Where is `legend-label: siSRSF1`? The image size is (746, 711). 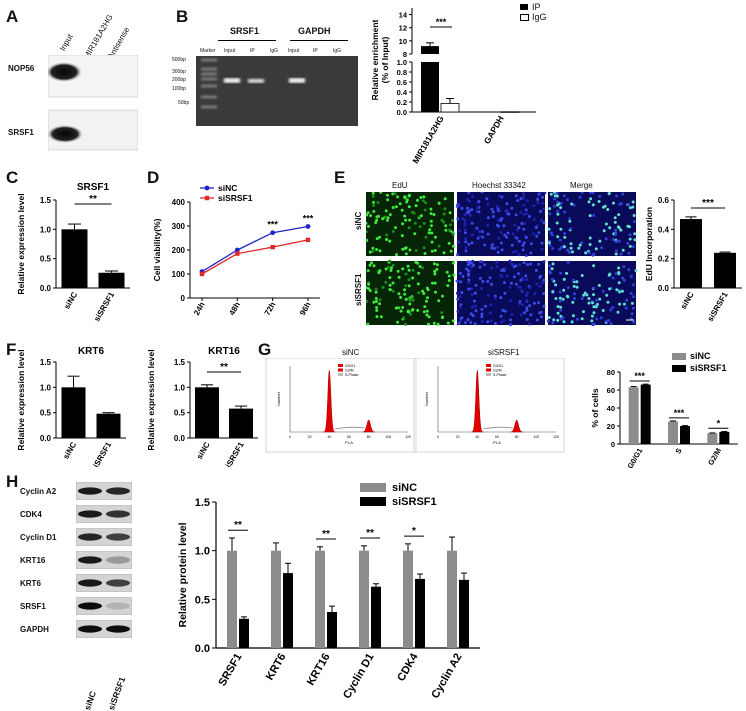
legend-label: siSRSF1 is located at coordinates (235, 198).